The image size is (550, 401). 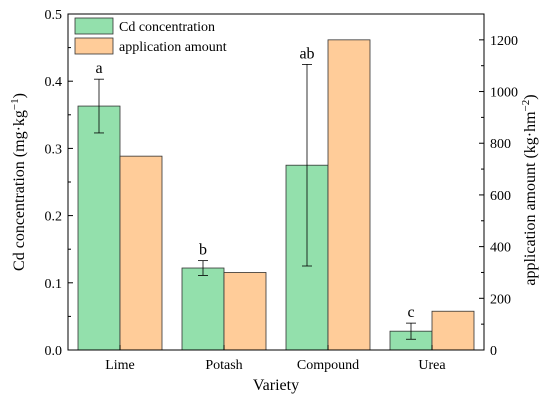 What do you see at coordinates (54, 351) in the screenshot?
I see `left-tick-label-0-0: 0.0` at bounding box center [54, 351].